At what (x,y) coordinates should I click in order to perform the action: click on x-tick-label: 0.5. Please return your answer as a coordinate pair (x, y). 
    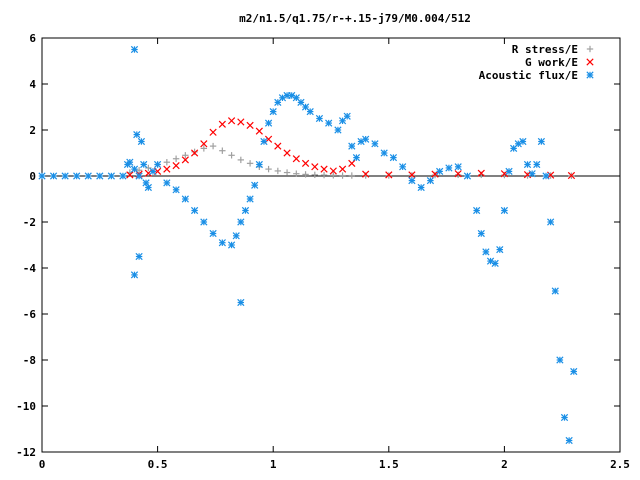
    Looking at the image, I should click on (158, 464).